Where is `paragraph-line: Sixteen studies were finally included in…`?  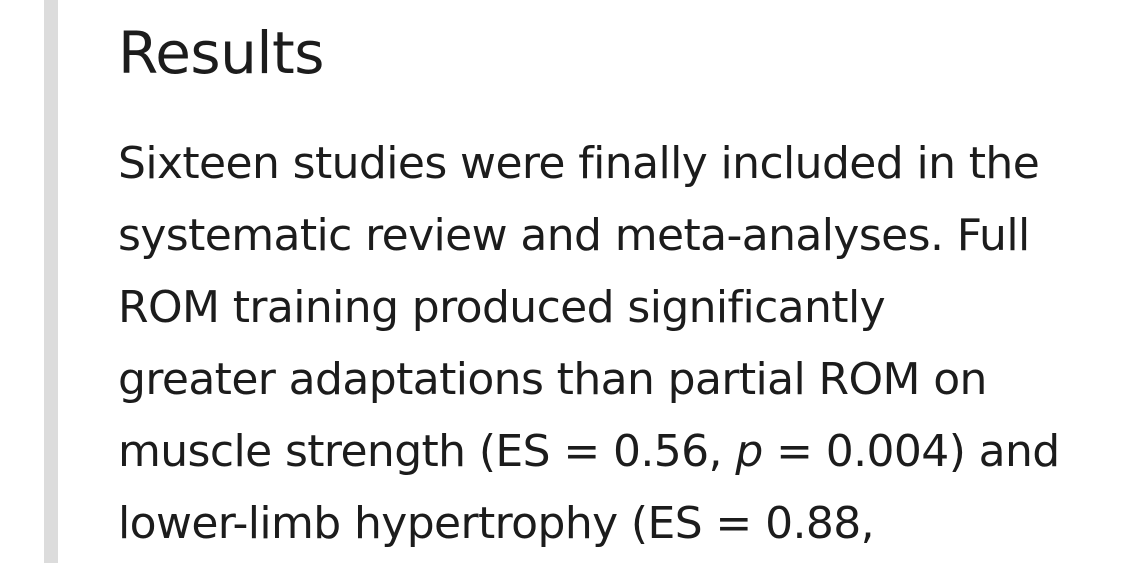 paragraph-line: Sixteen studies were finally included in… is located at coordinates (579, 163).